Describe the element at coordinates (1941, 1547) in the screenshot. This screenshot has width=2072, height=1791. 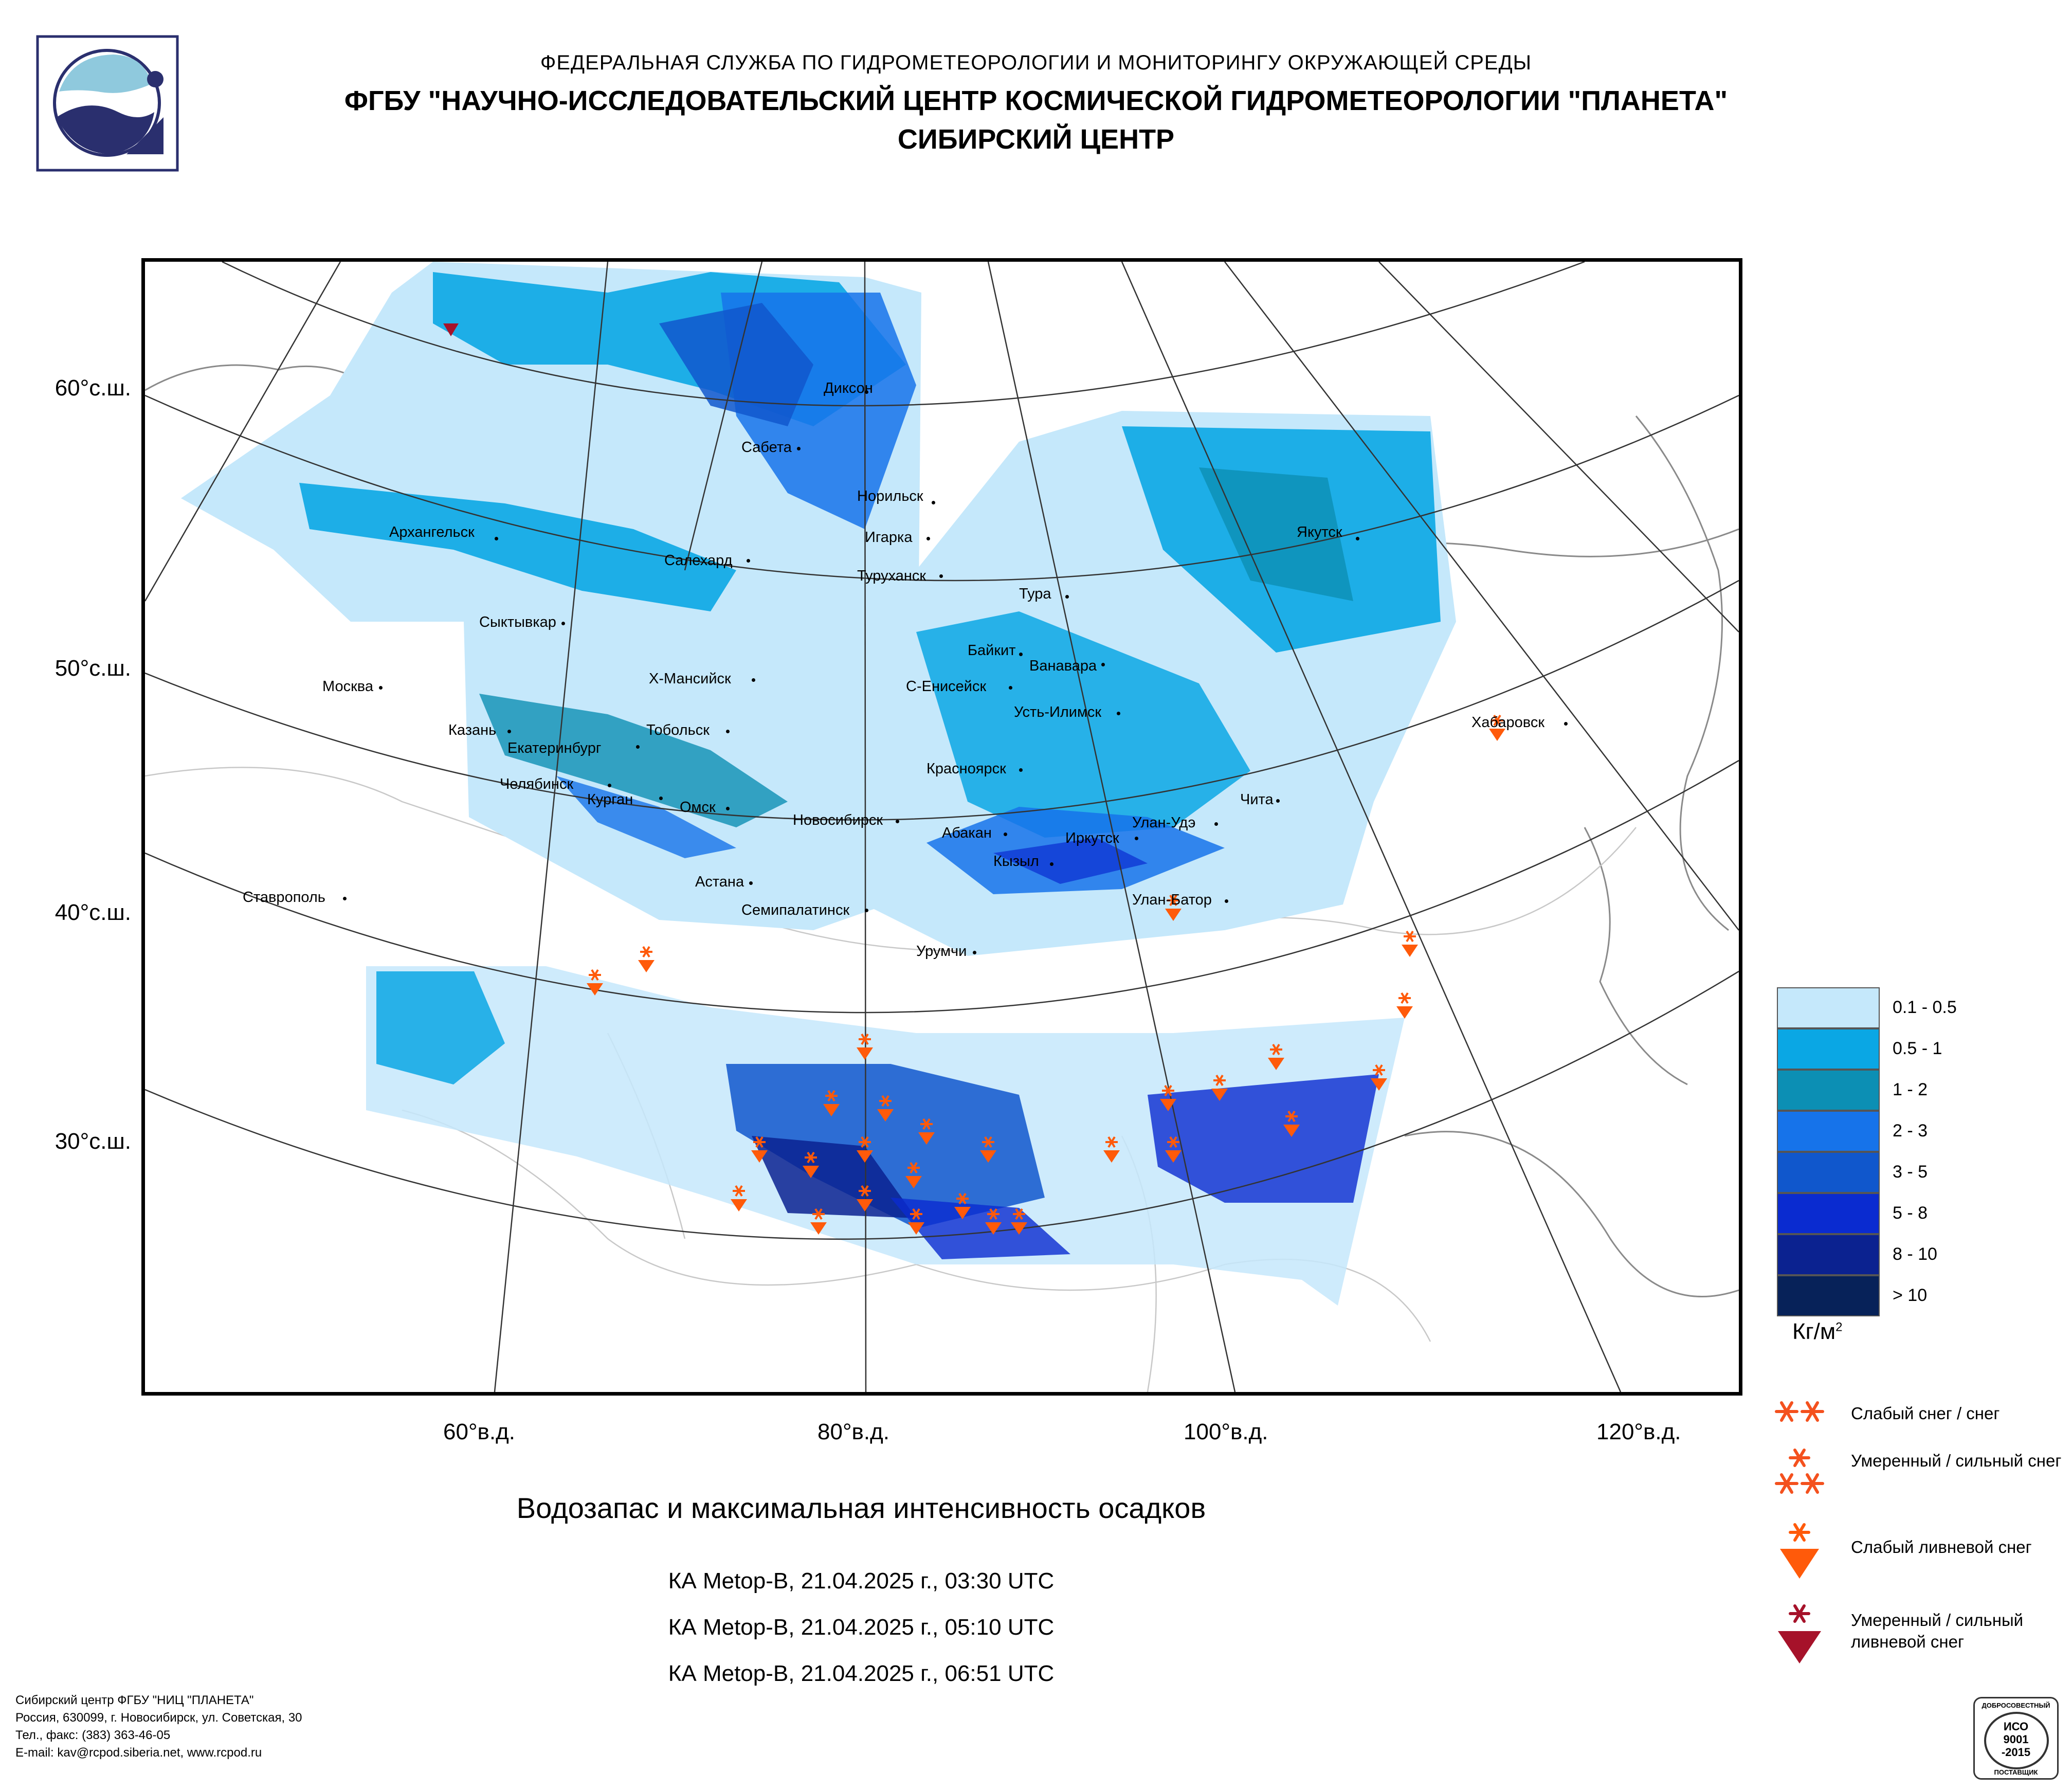
I see `symbol-label-light-shower-snow: Слабый ливневой снег` at that location.